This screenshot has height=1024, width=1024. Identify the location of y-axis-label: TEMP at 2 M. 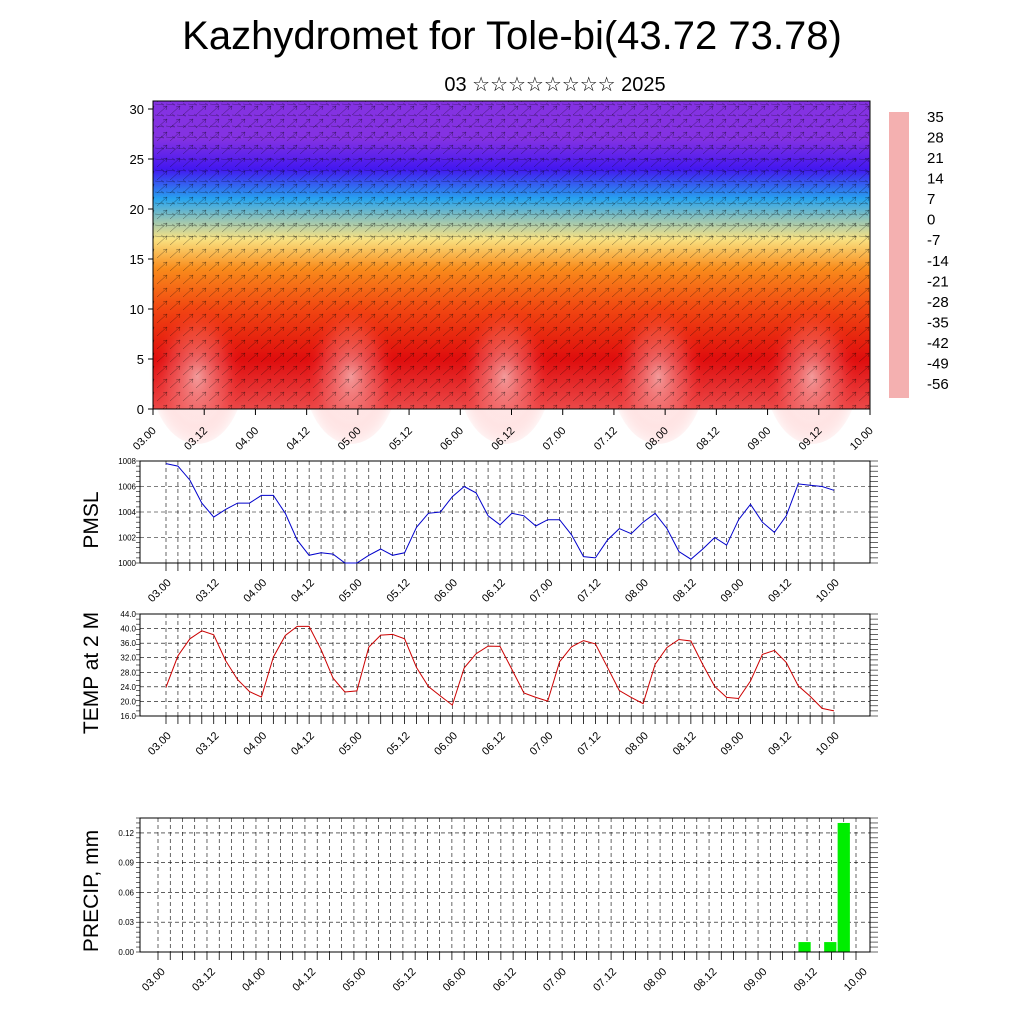
(91, 673).